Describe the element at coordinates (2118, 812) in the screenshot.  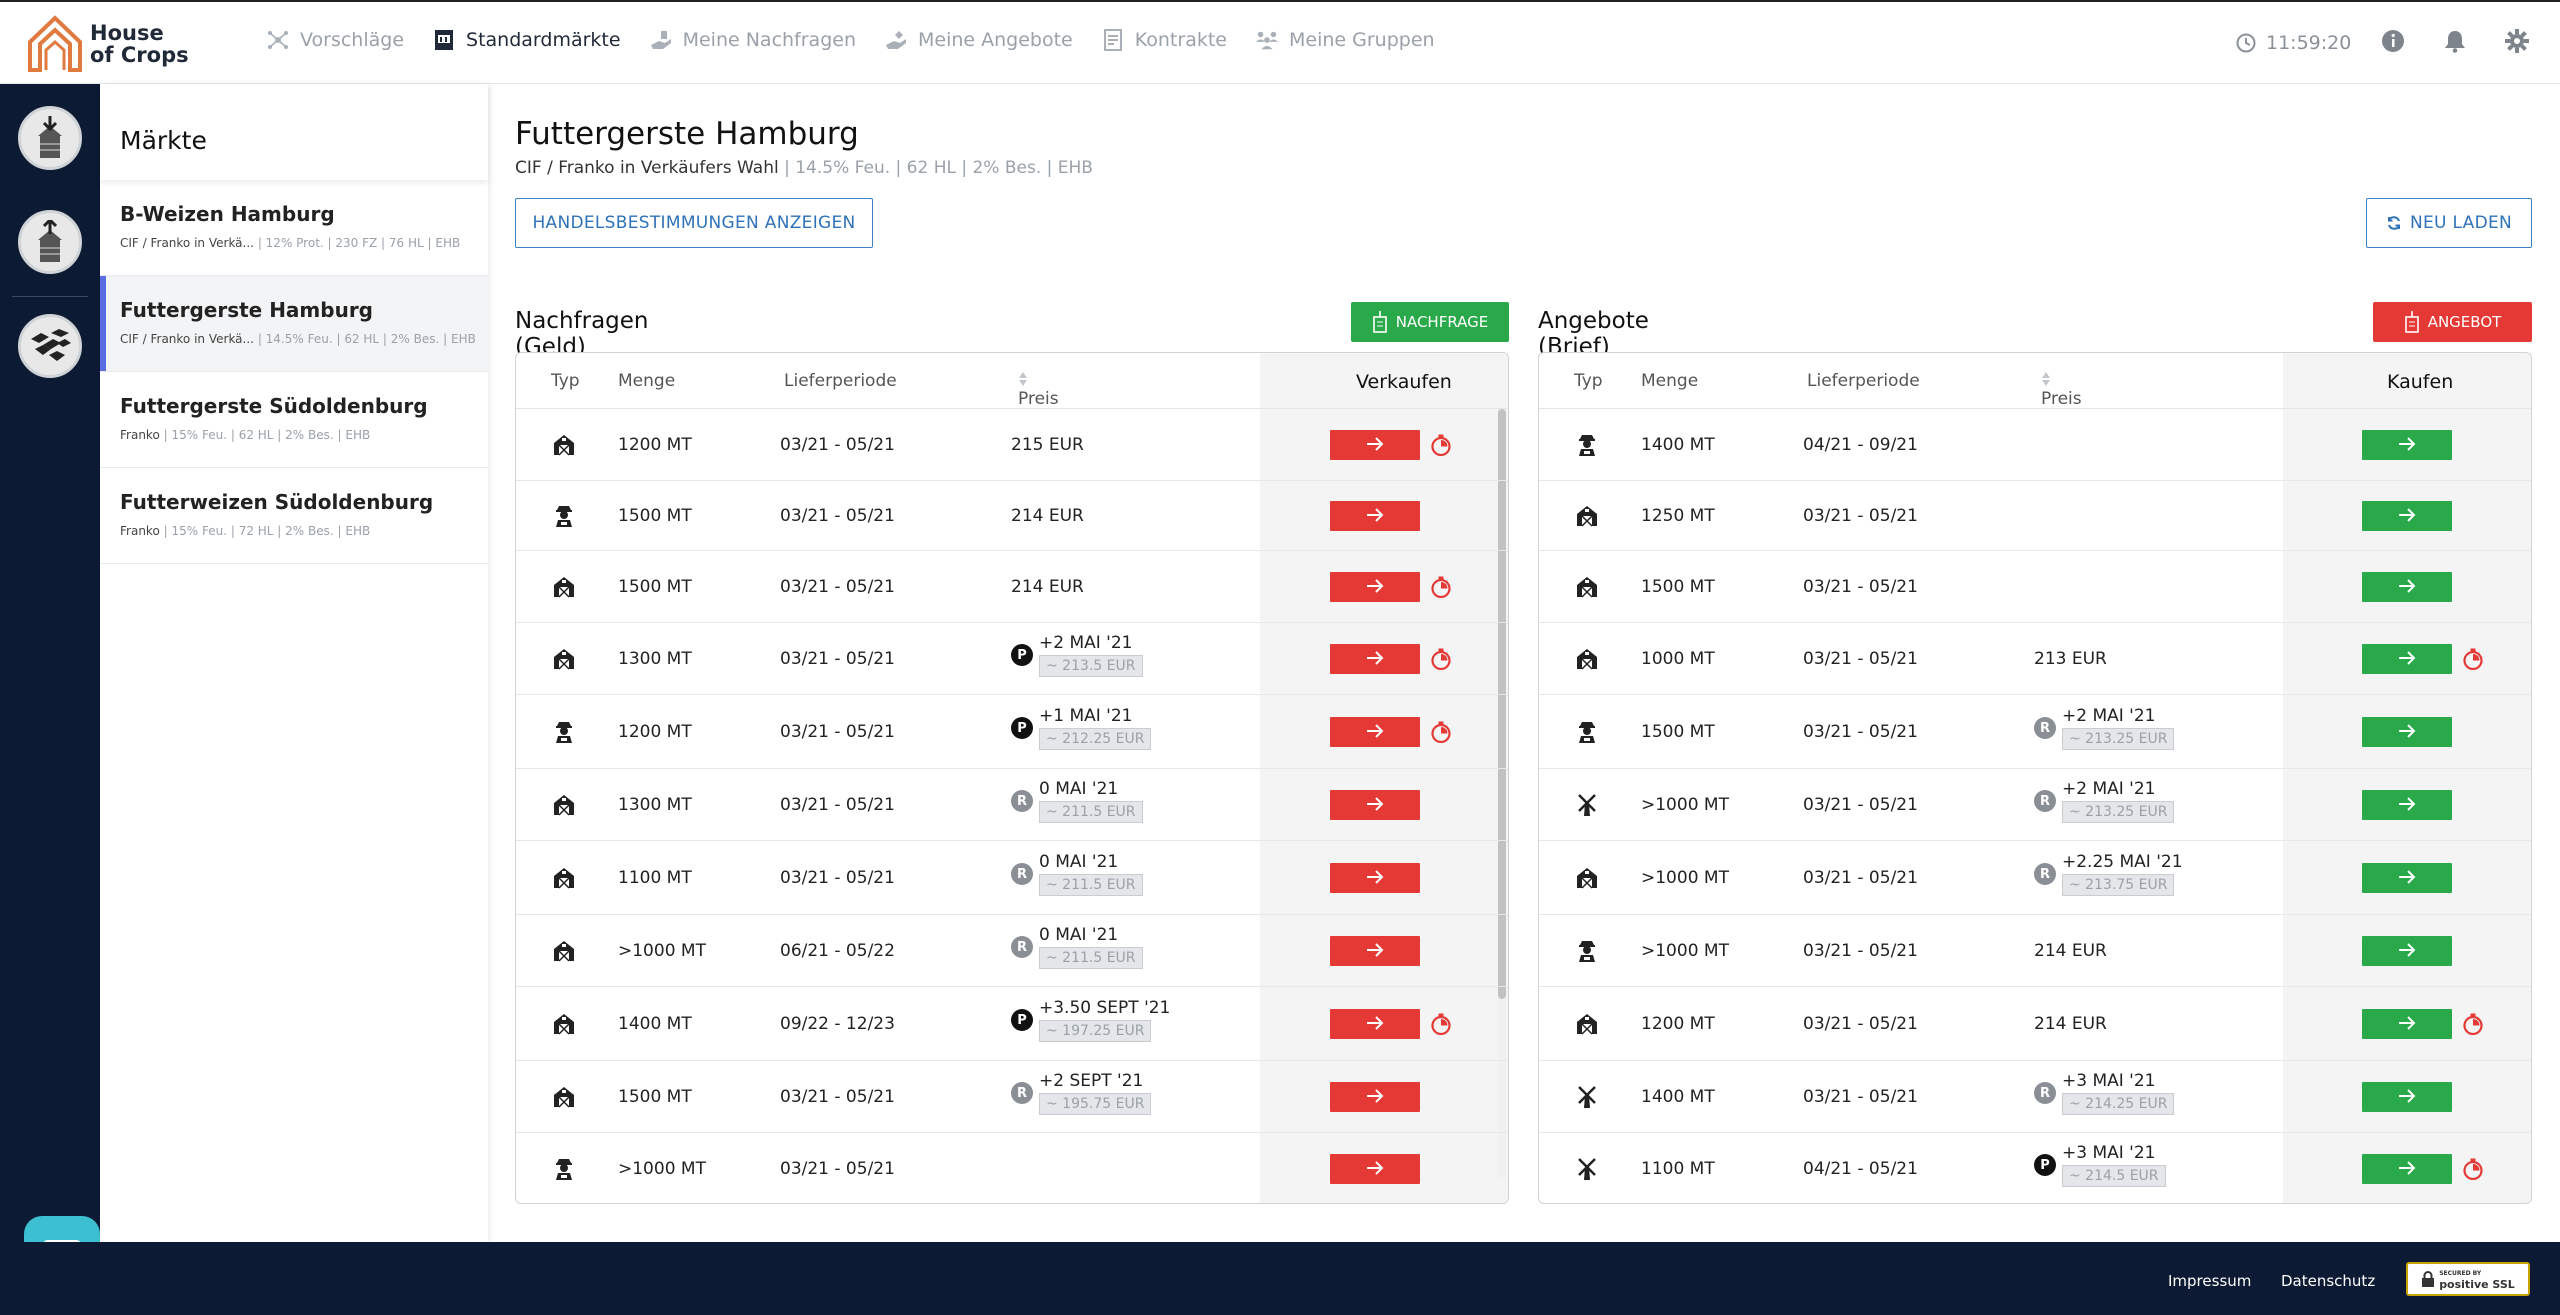
I see `price-estimate: ~ 213.25 EUR` at that location.